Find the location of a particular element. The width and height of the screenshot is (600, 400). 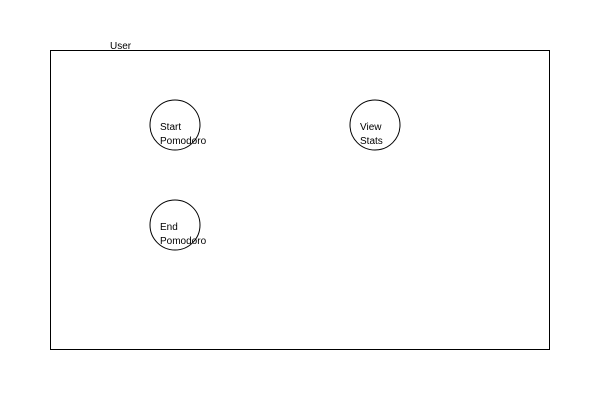

use-case-view-stats: View Stats is located at coordinates (375, 125).